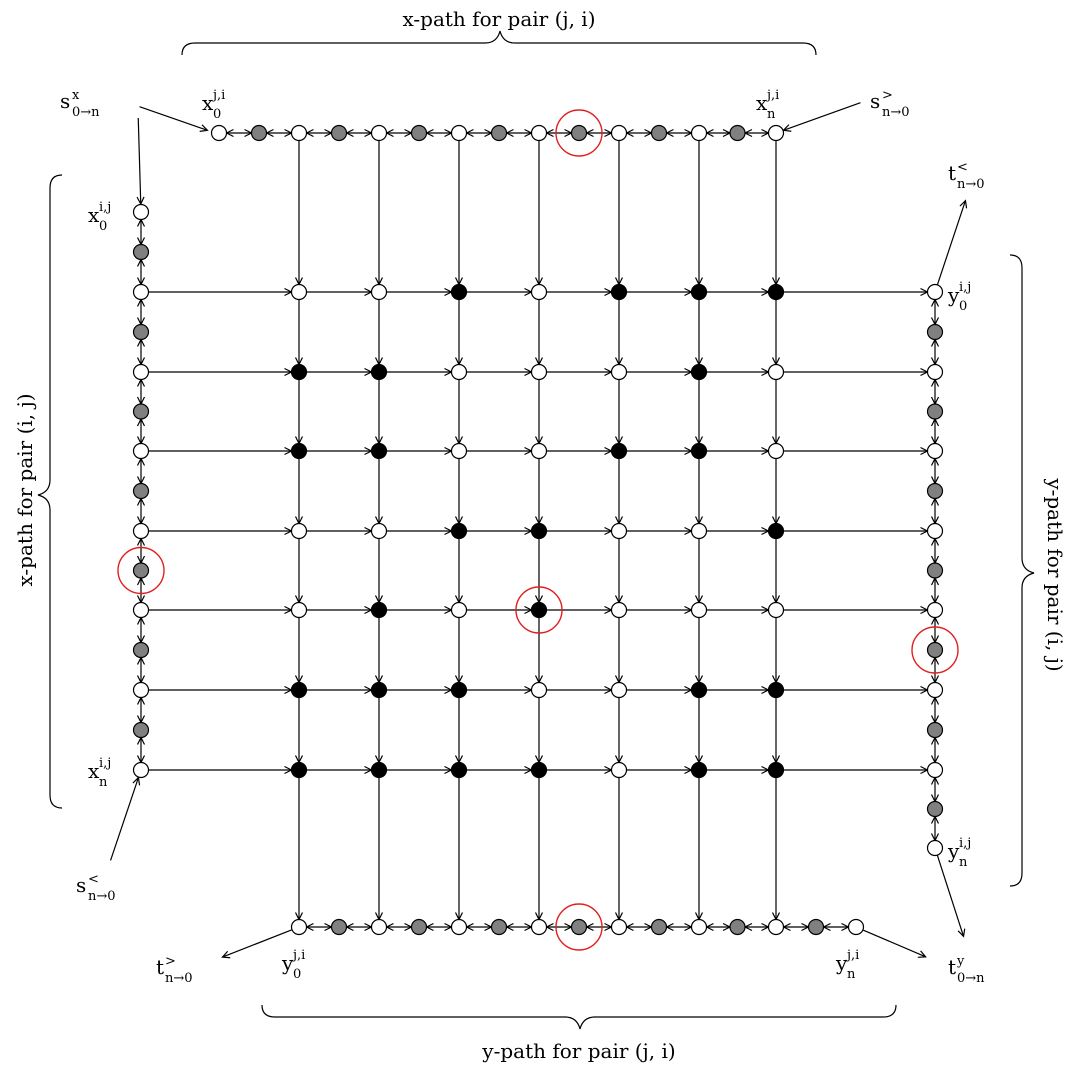  Describe the element at coordinates (776, 451) in the screenshot. I see `grid-node-r2-c6` at that location.